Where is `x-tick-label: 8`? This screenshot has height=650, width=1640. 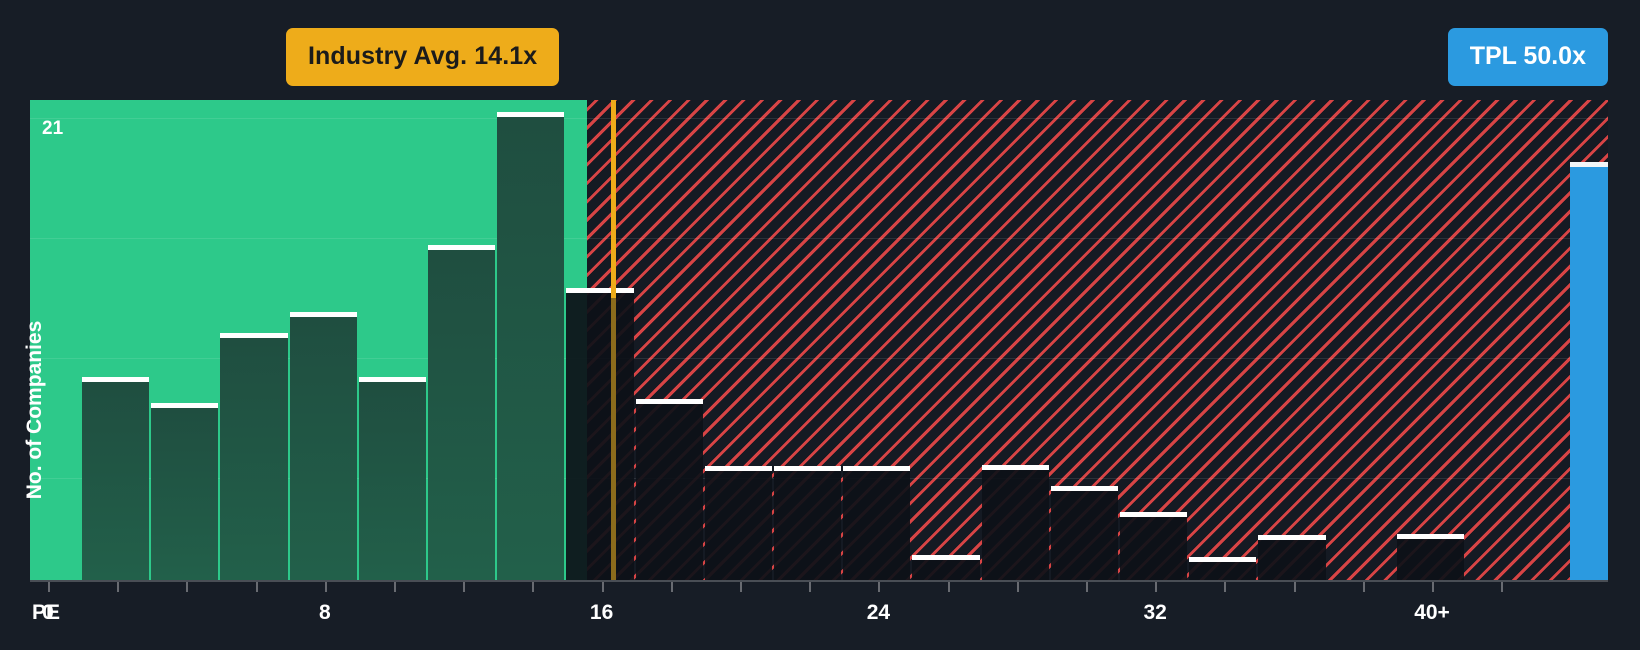
x-tick-label: 8 is located at coordinates (324, 612).